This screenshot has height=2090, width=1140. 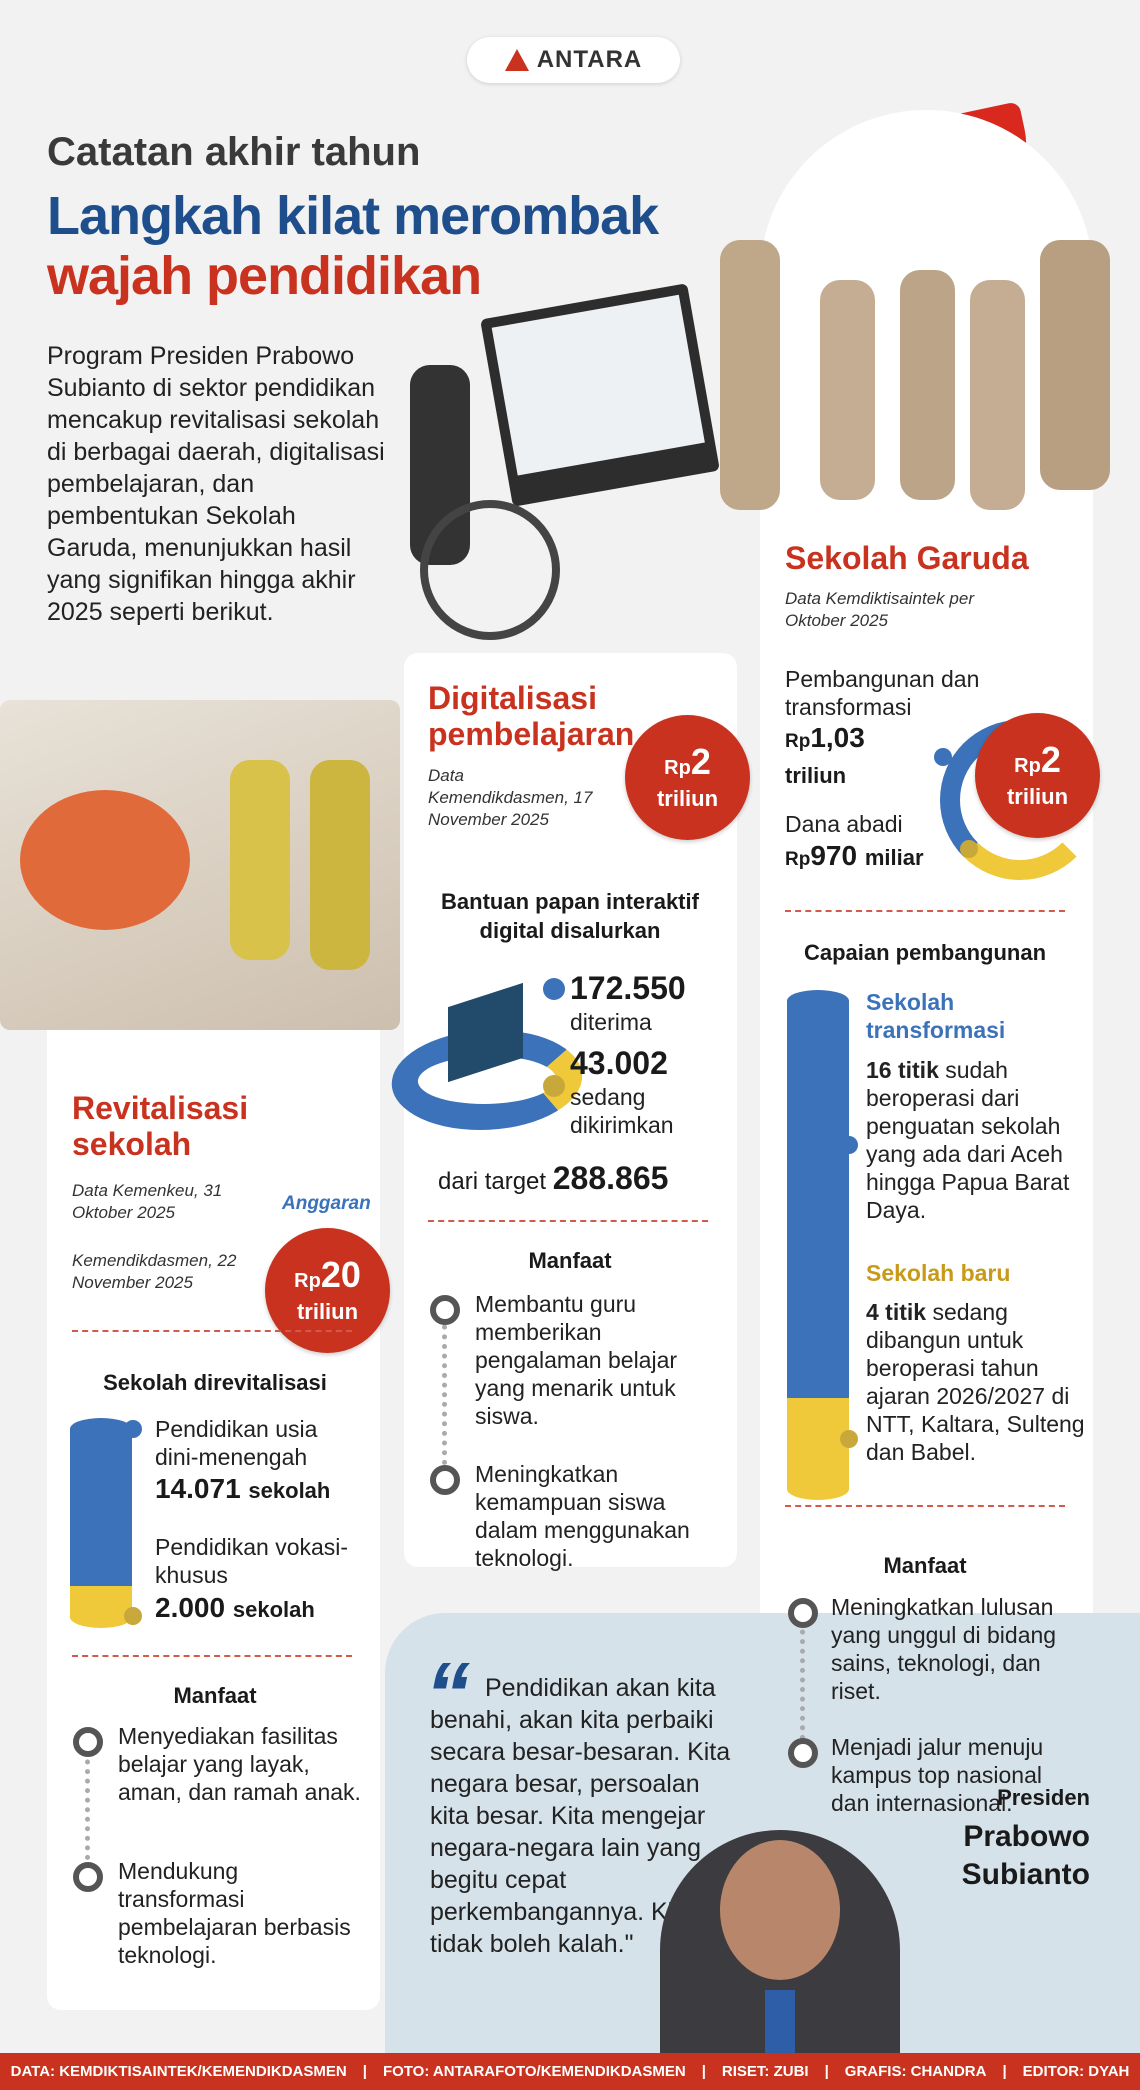 I want to click on shipping-value: 43.002, so click(x=619, y=1063).